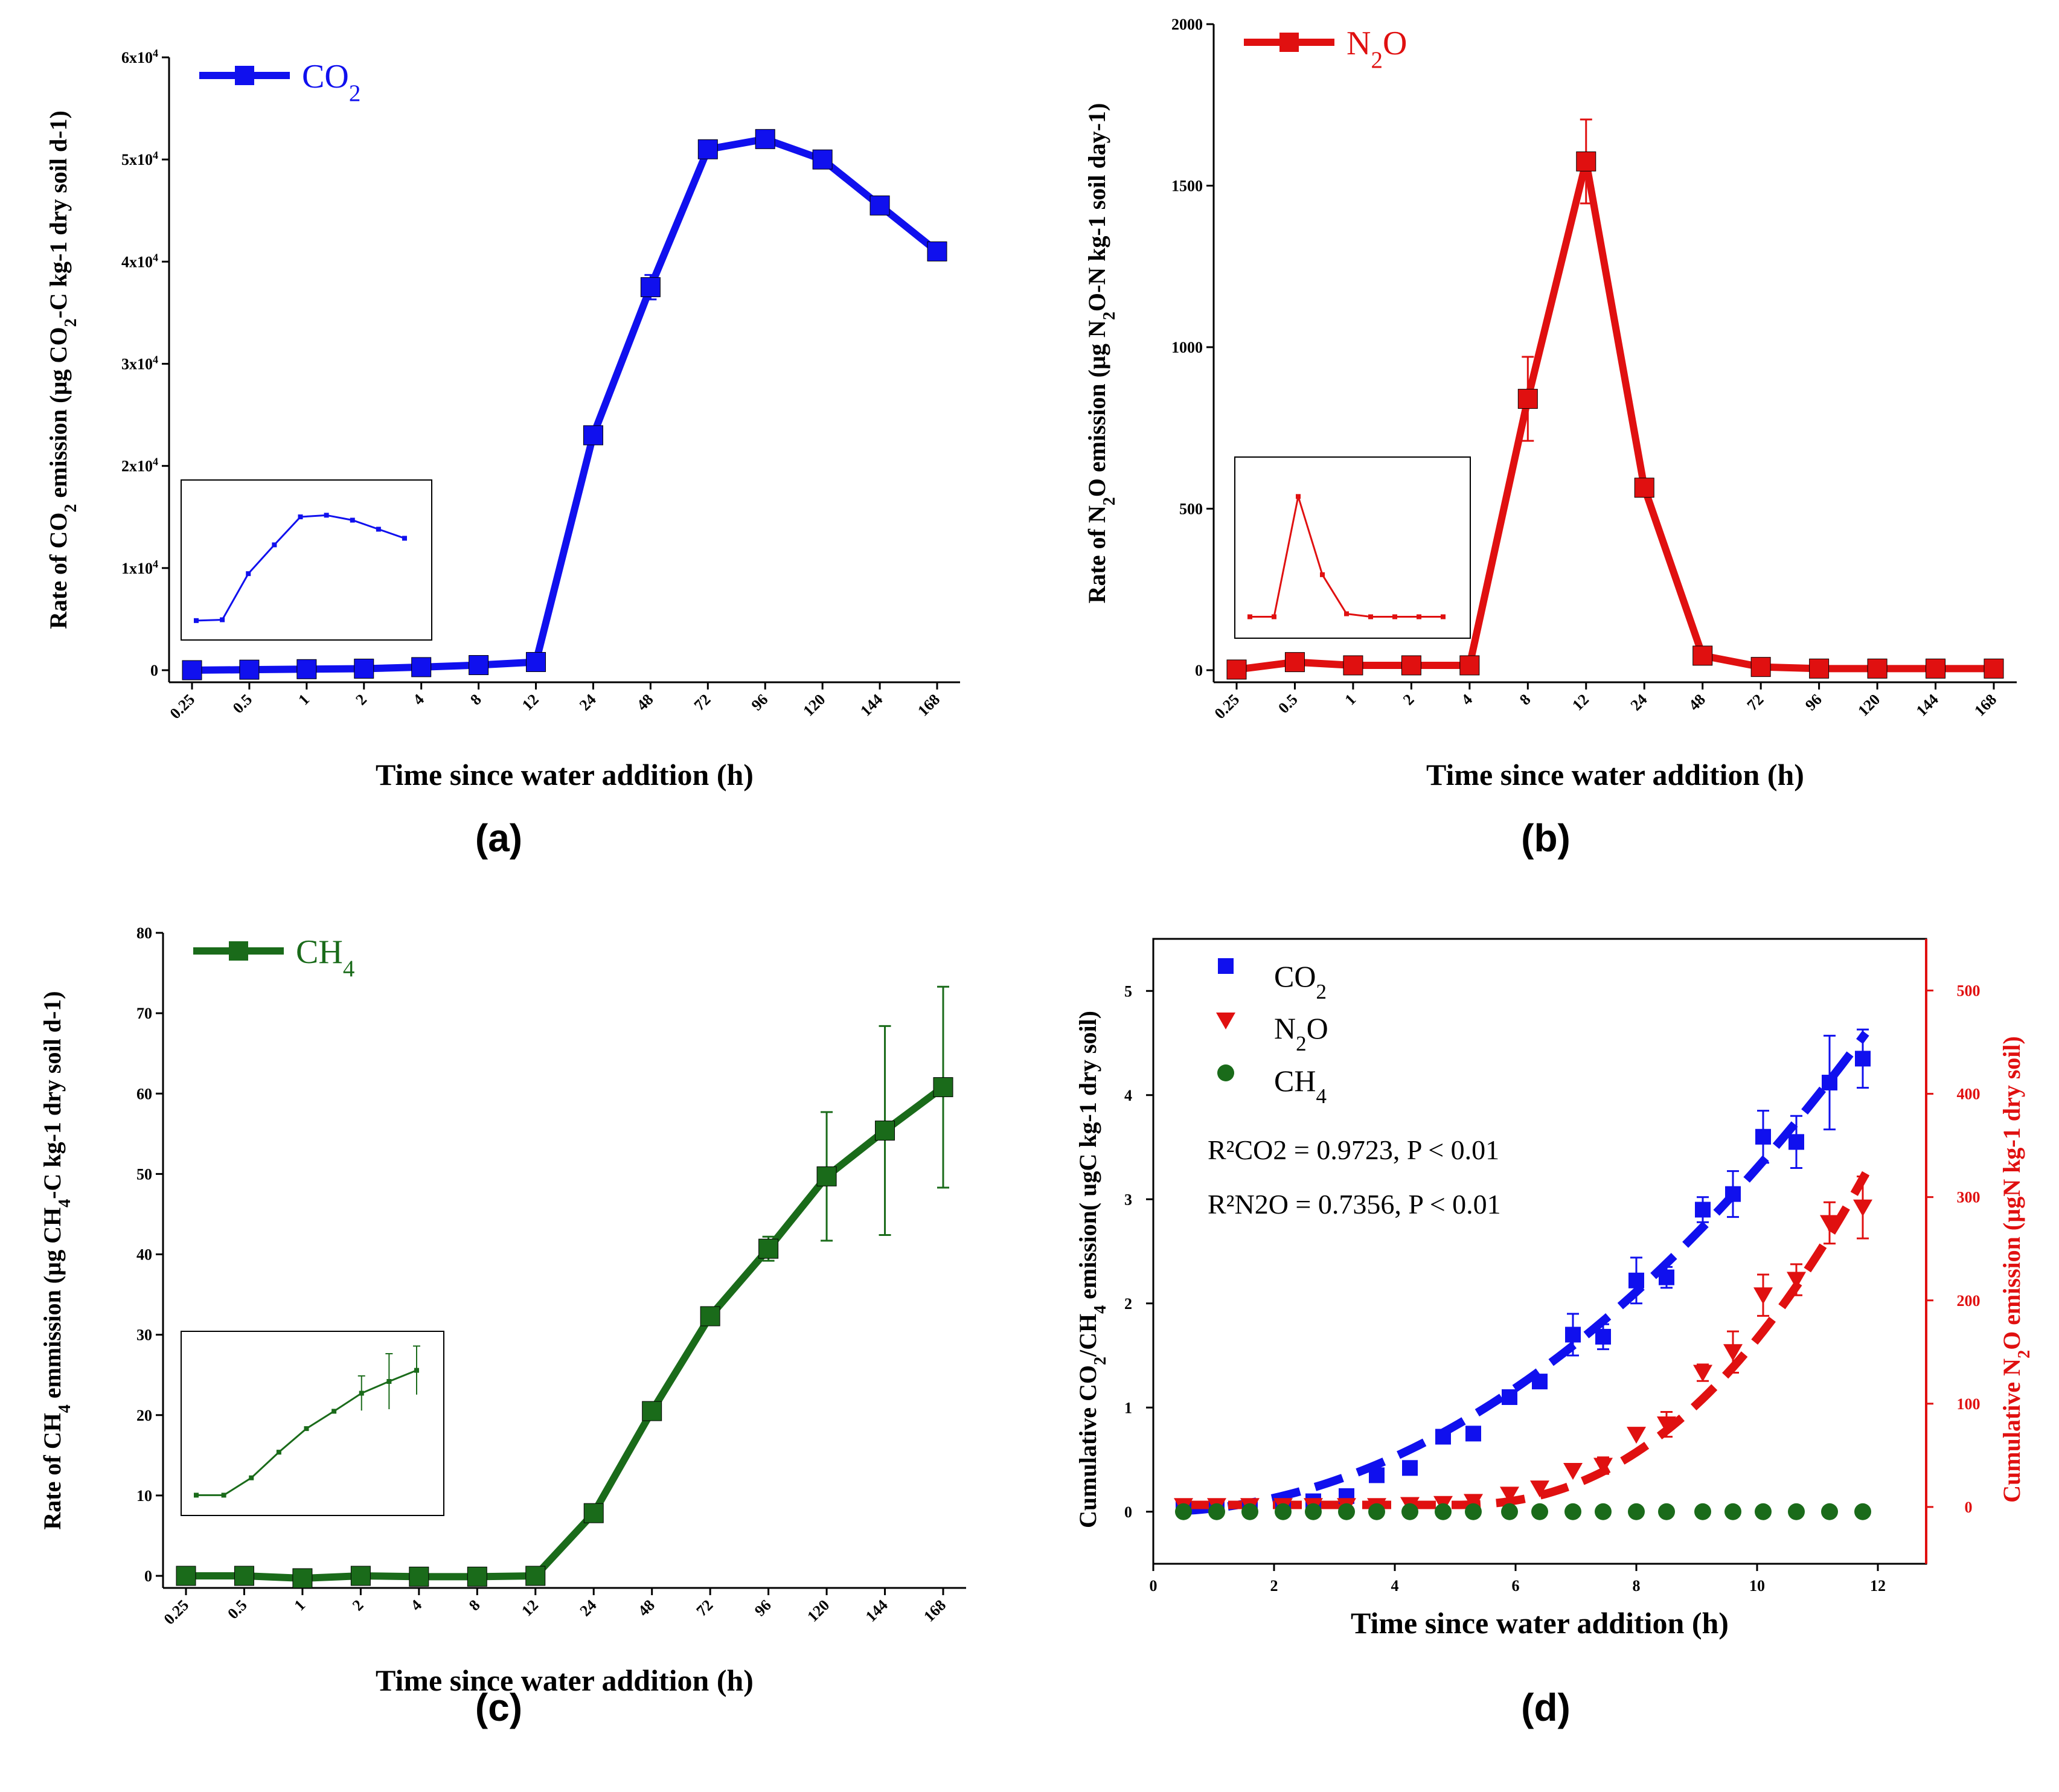  I want to click on y-axis-title-right-part: N, so click(2011, 1188).